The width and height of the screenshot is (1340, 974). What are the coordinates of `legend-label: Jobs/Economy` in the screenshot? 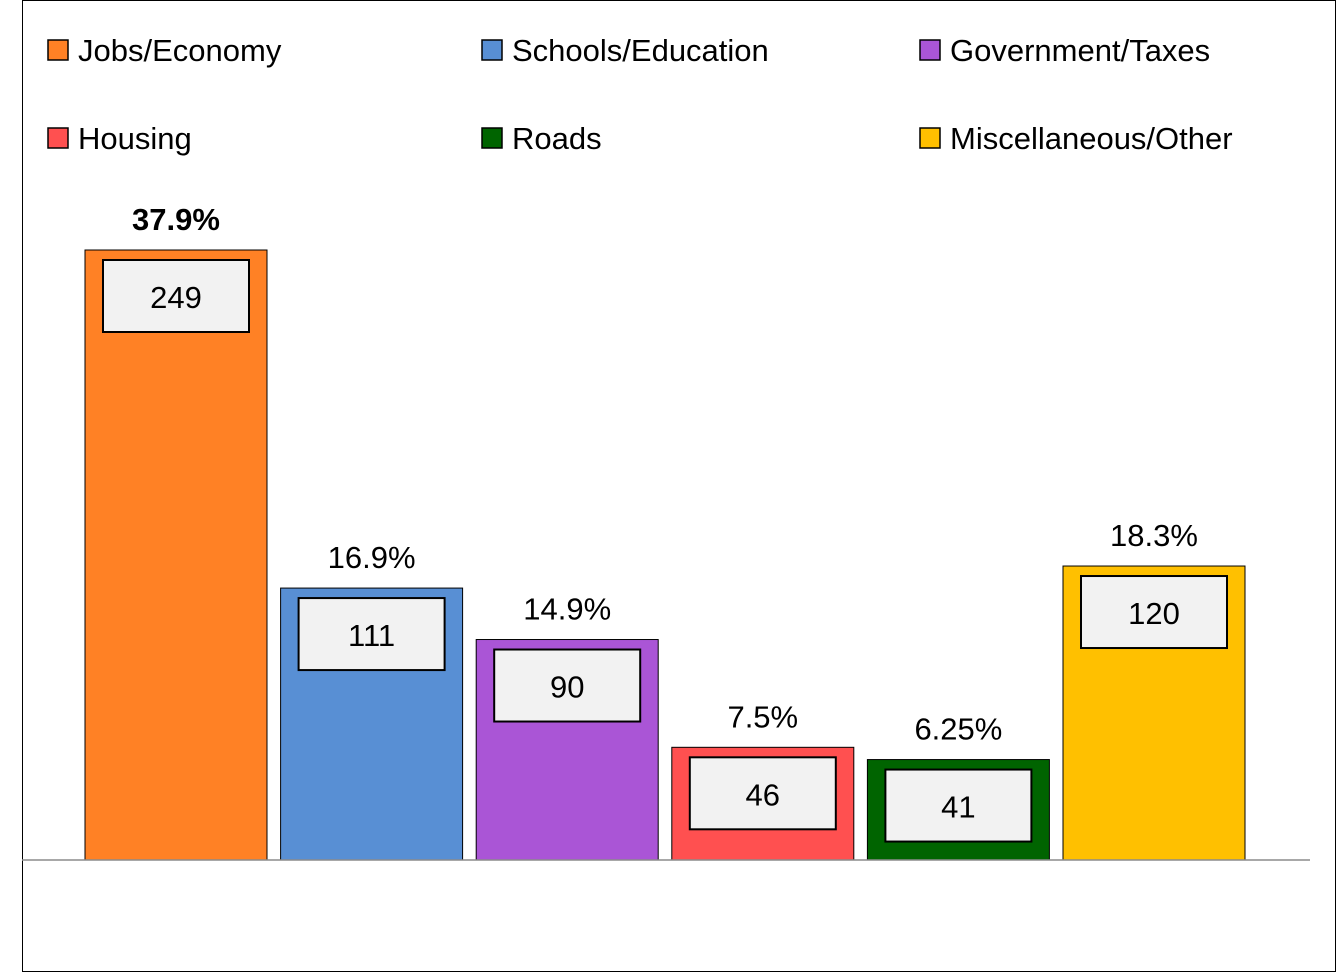 It's located at (180, 50).